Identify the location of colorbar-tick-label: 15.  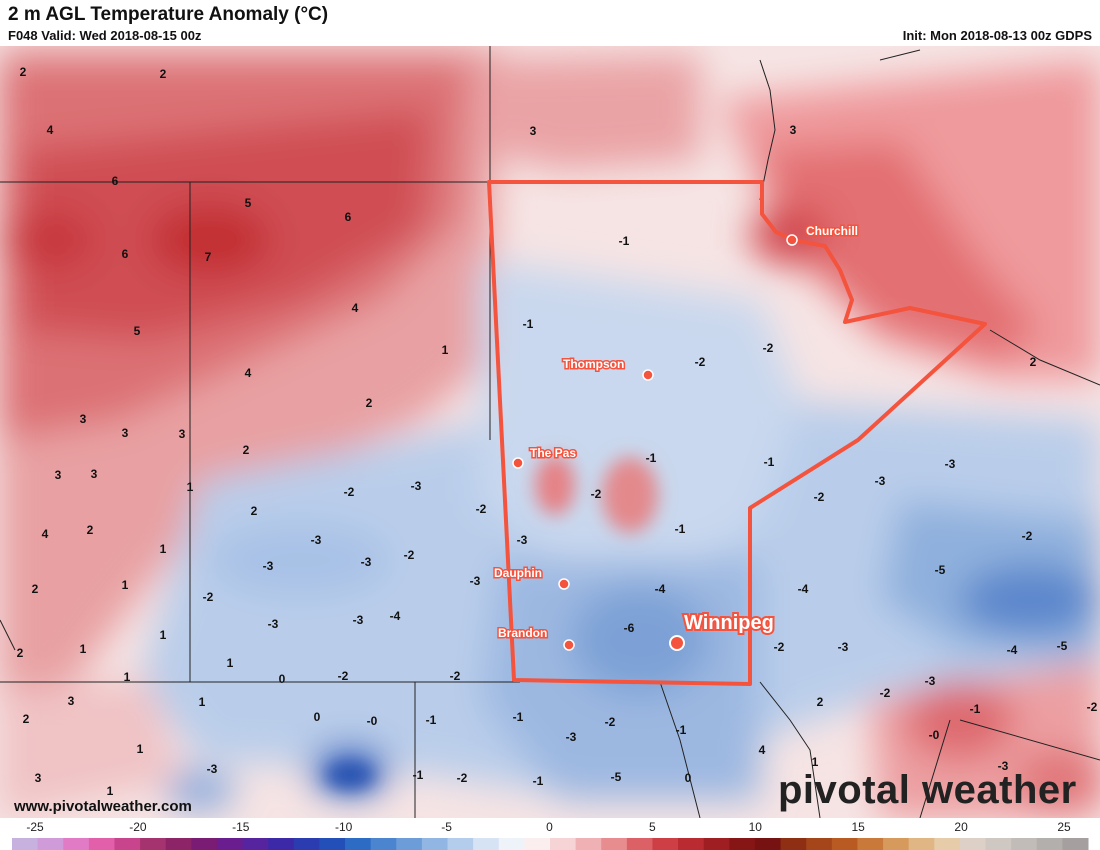
(858, 827).